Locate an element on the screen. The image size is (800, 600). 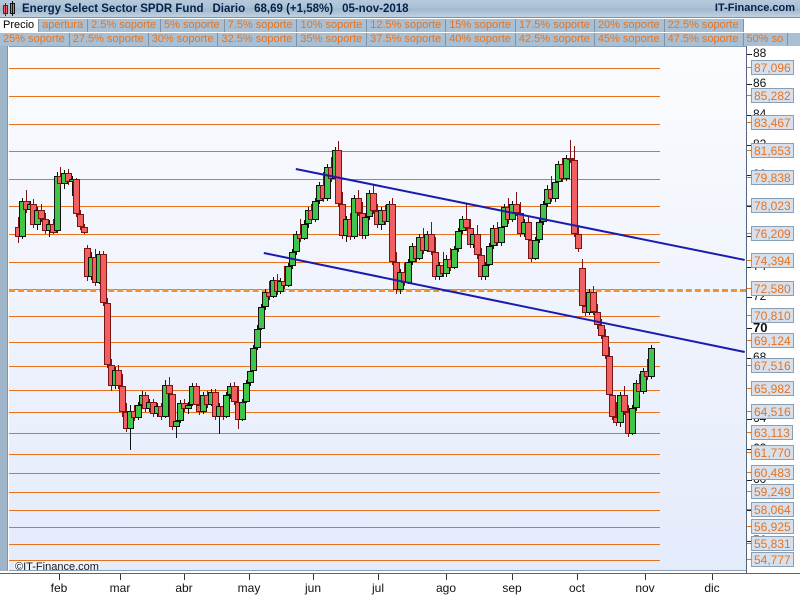
legend-cell-r1-3: 5% soporte is located at coordinates (193, 25).